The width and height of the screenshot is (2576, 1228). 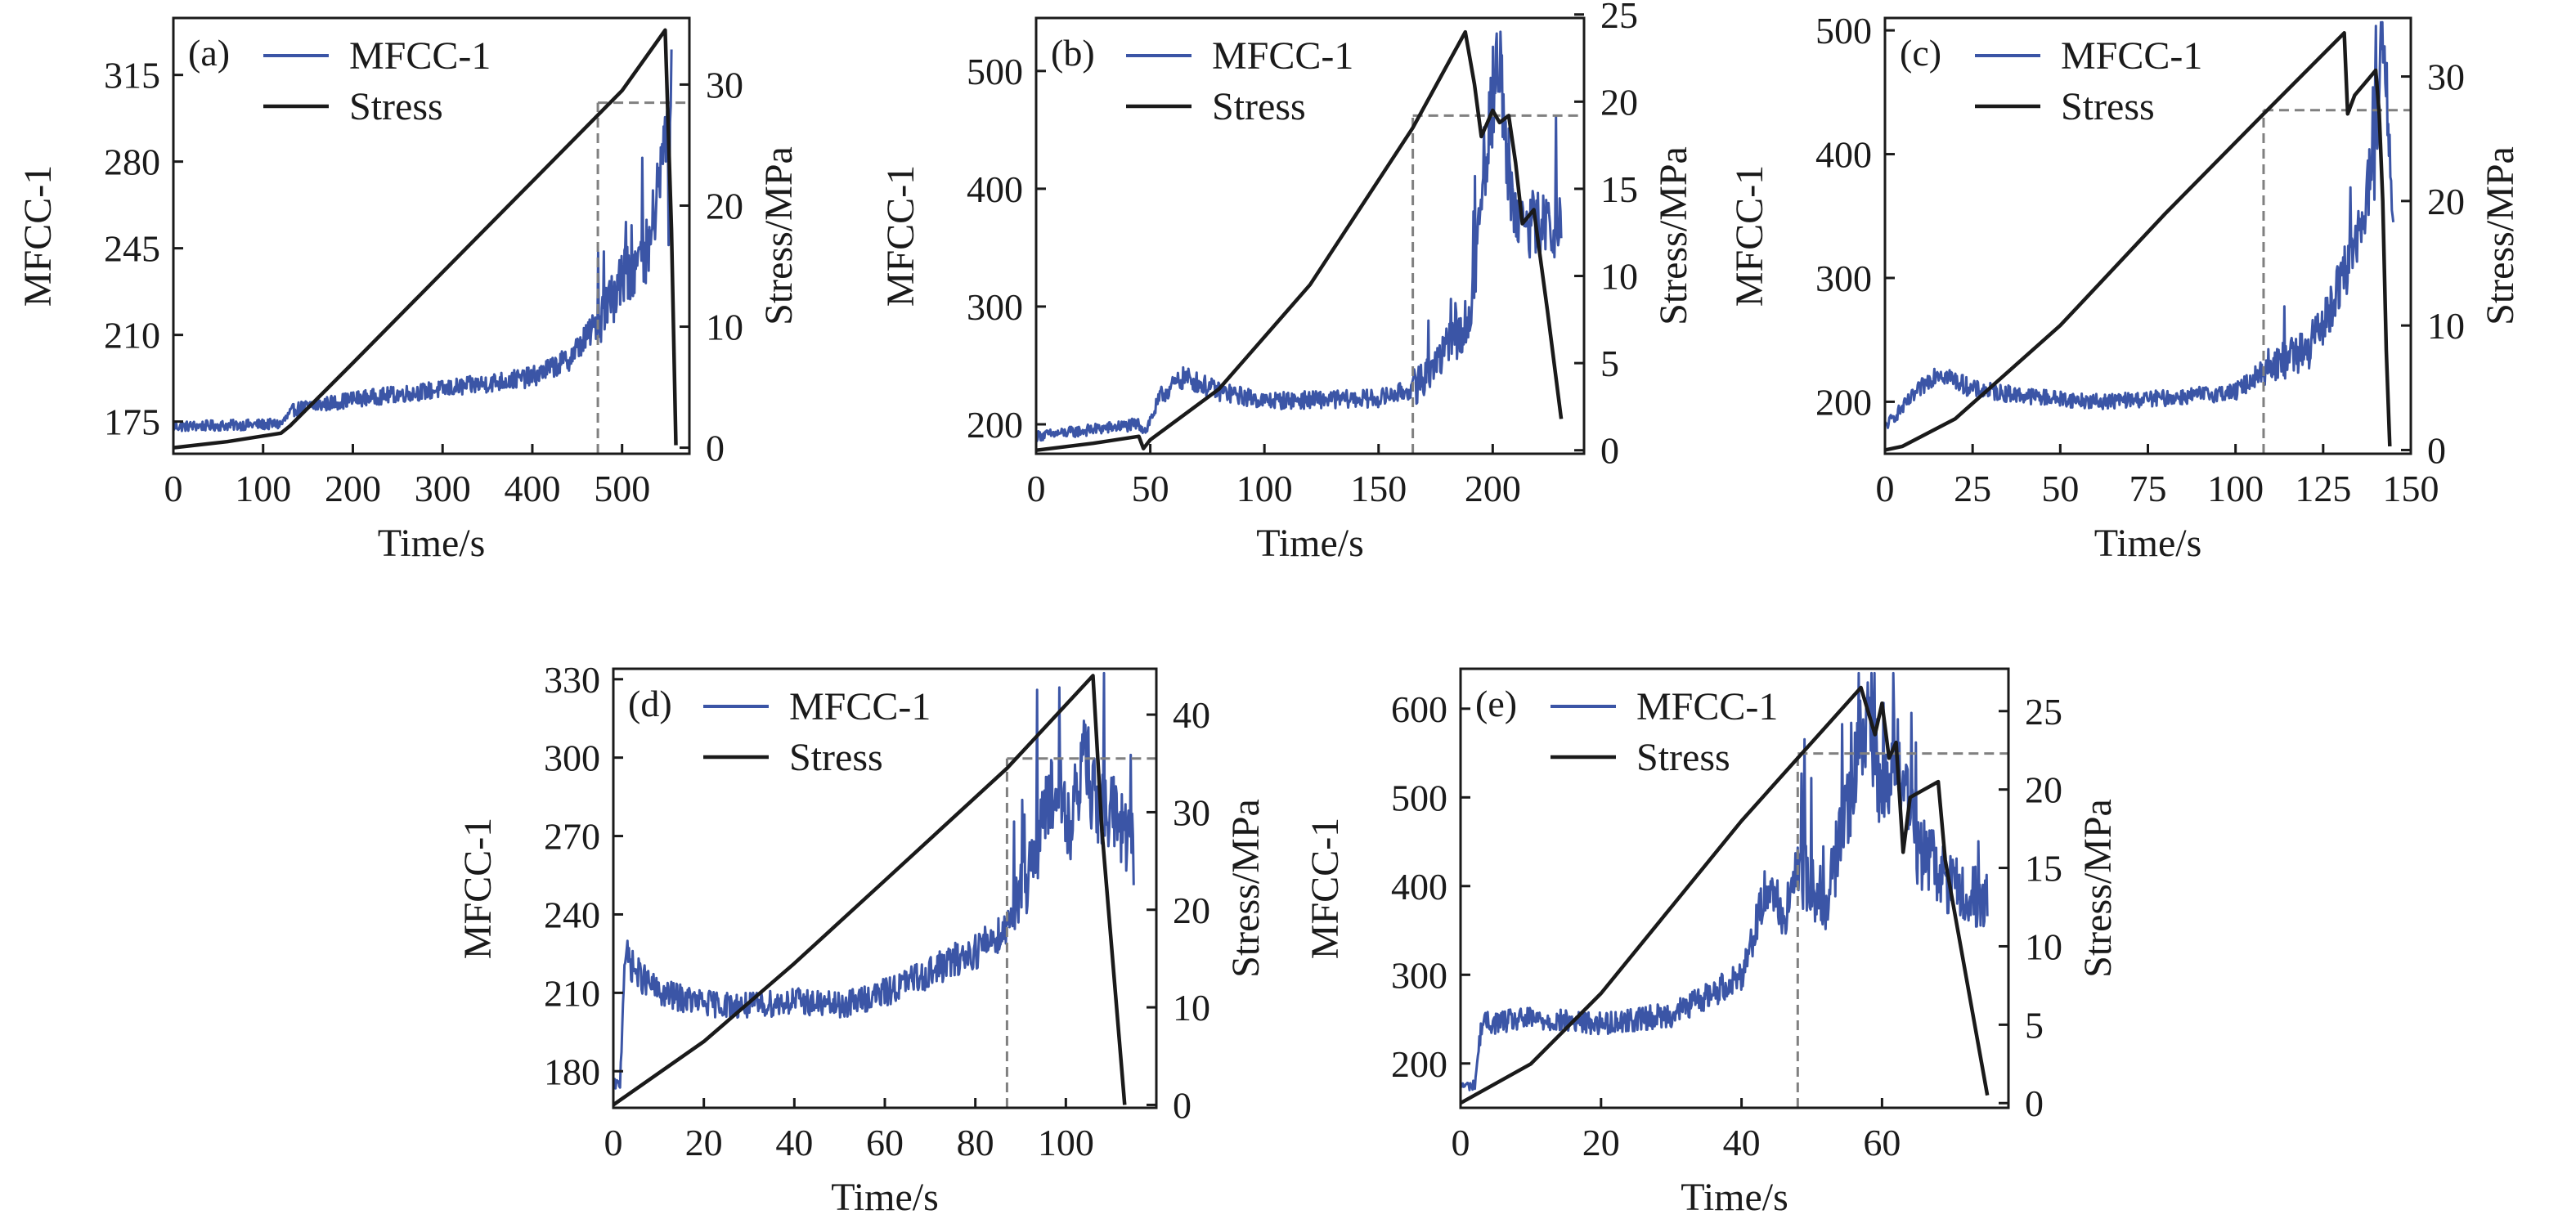 I want to click on panel-label: (a), so click(x=209, y=53).